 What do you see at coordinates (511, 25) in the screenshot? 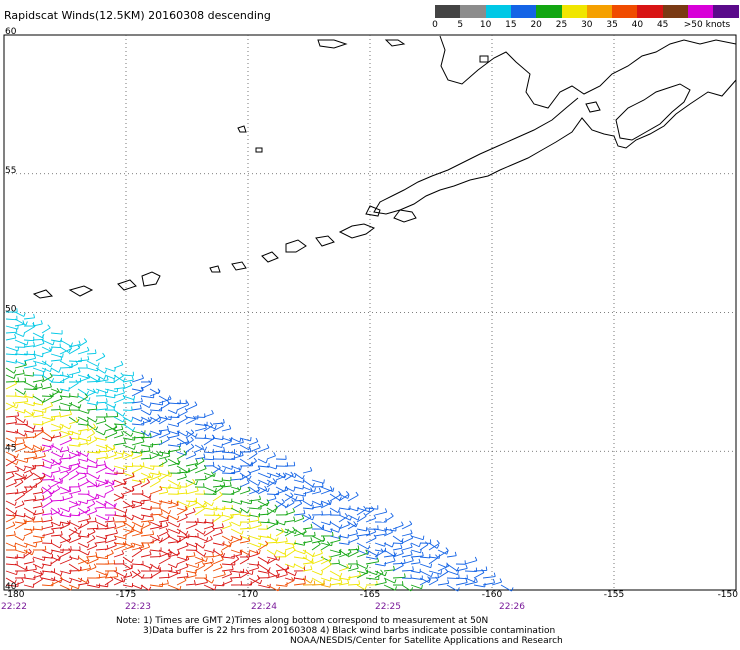
I see `colorbar-label: 15` at bounding box center [511, 25].